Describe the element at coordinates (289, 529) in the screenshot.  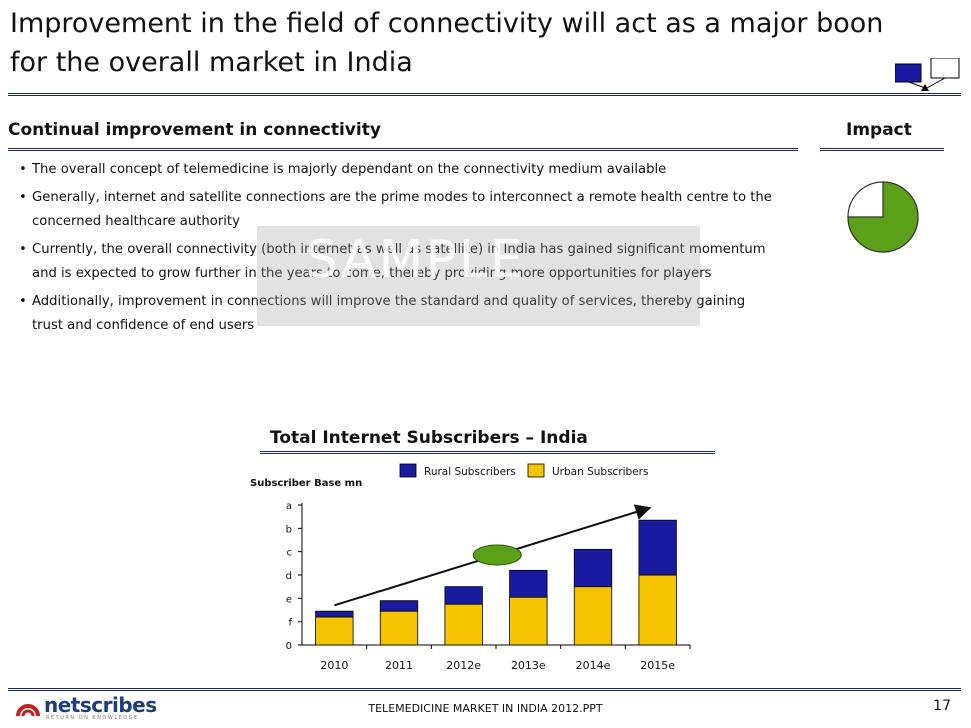
I see `y-tick-label: b` at that location.